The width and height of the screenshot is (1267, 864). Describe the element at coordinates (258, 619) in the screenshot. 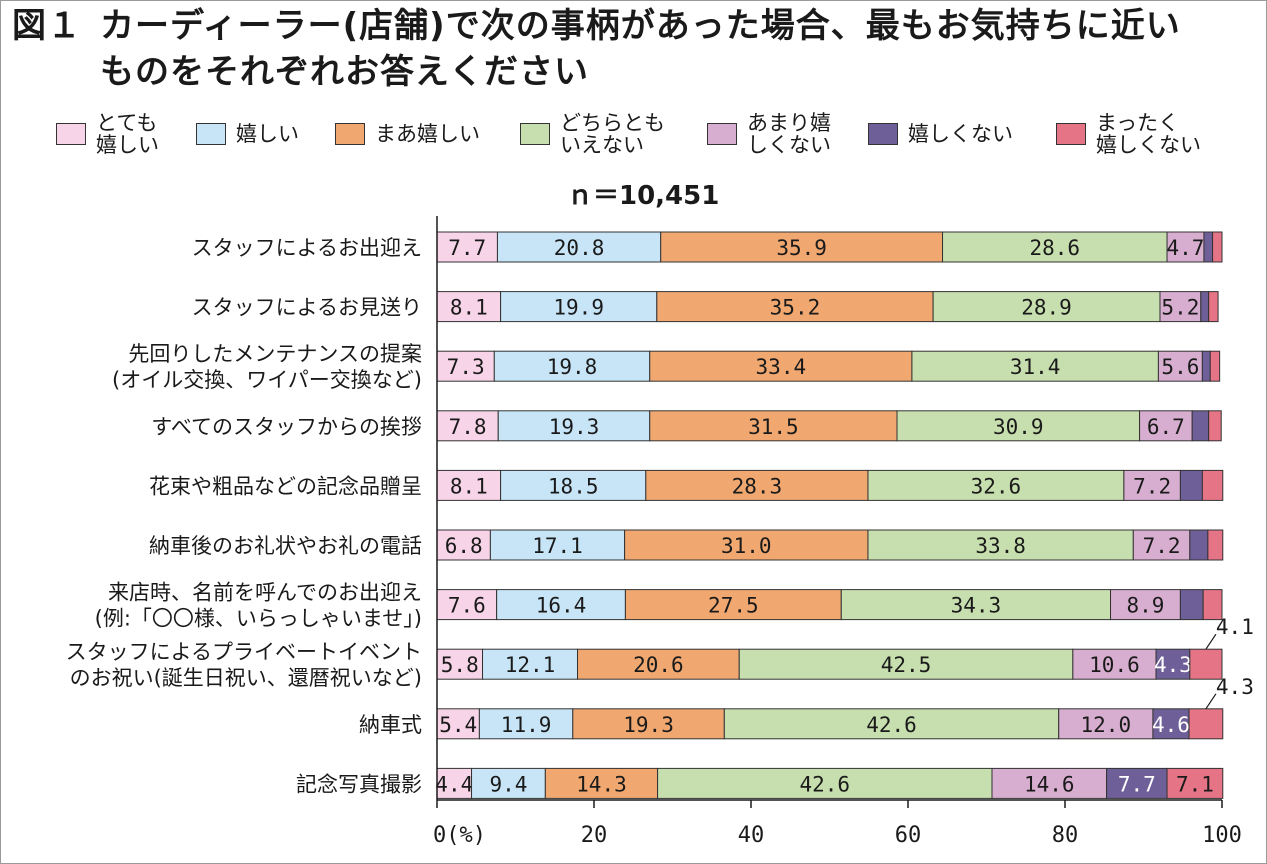

I see `category-label: (例:「〇〇様、いらっしゃいませ」)` at that location.